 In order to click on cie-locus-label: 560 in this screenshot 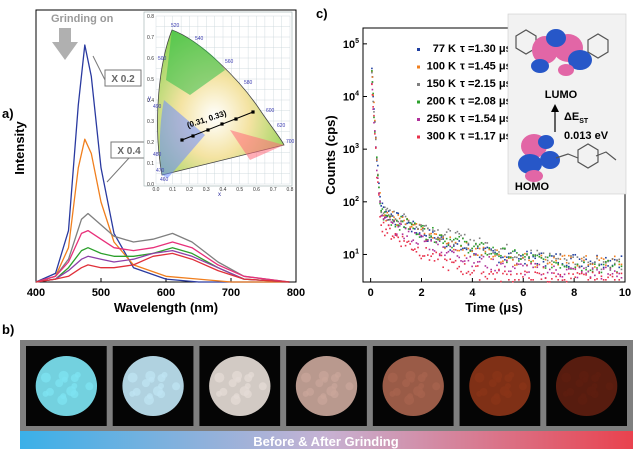, I will do `click(229, 62)`.